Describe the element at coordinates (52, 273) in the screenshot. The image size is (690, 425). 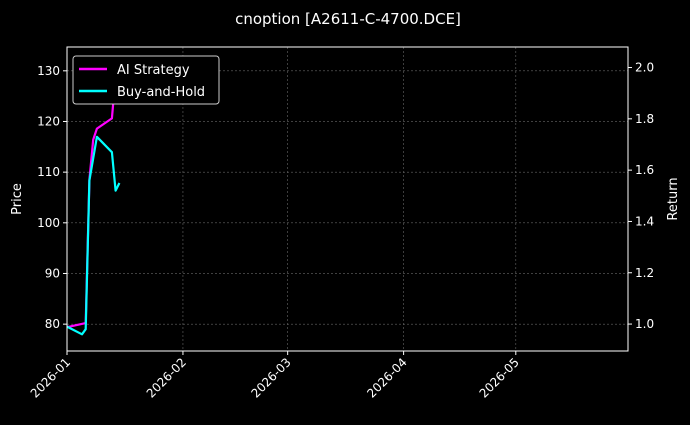
I see `y-tick-label: 90` at that location.